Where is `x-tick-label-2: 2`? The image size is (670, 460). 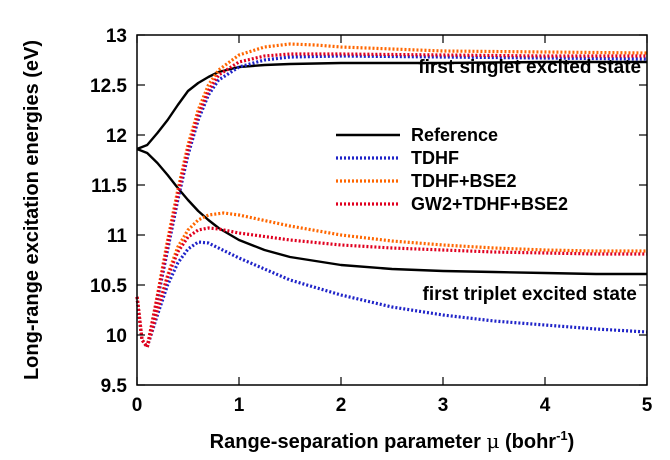
x-tick-label-2: 2 is located at coordinates (341, 405).